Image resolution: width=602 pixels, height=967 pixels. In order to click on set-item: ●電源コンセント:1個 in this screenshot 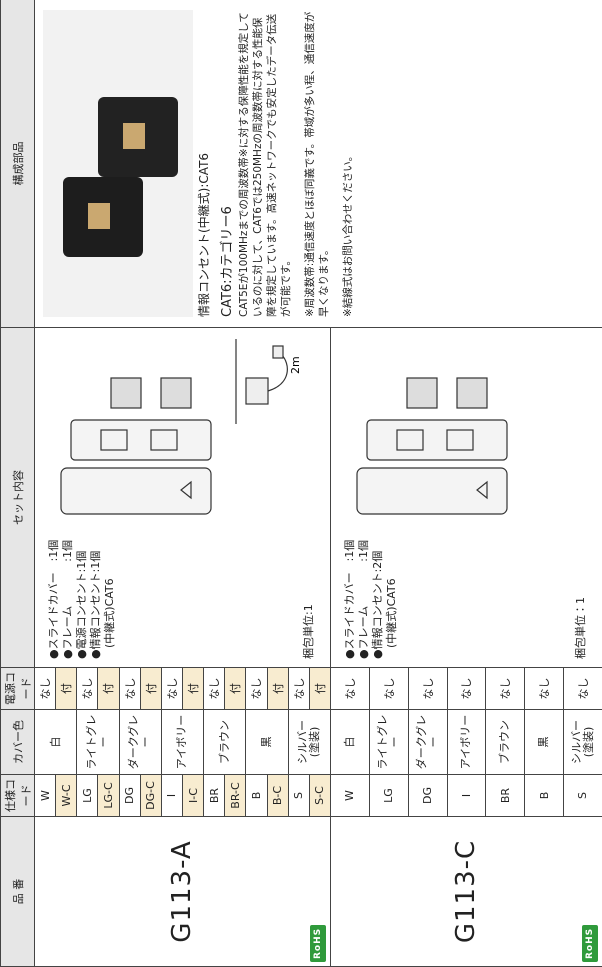, I will do `click(81, 604)`.